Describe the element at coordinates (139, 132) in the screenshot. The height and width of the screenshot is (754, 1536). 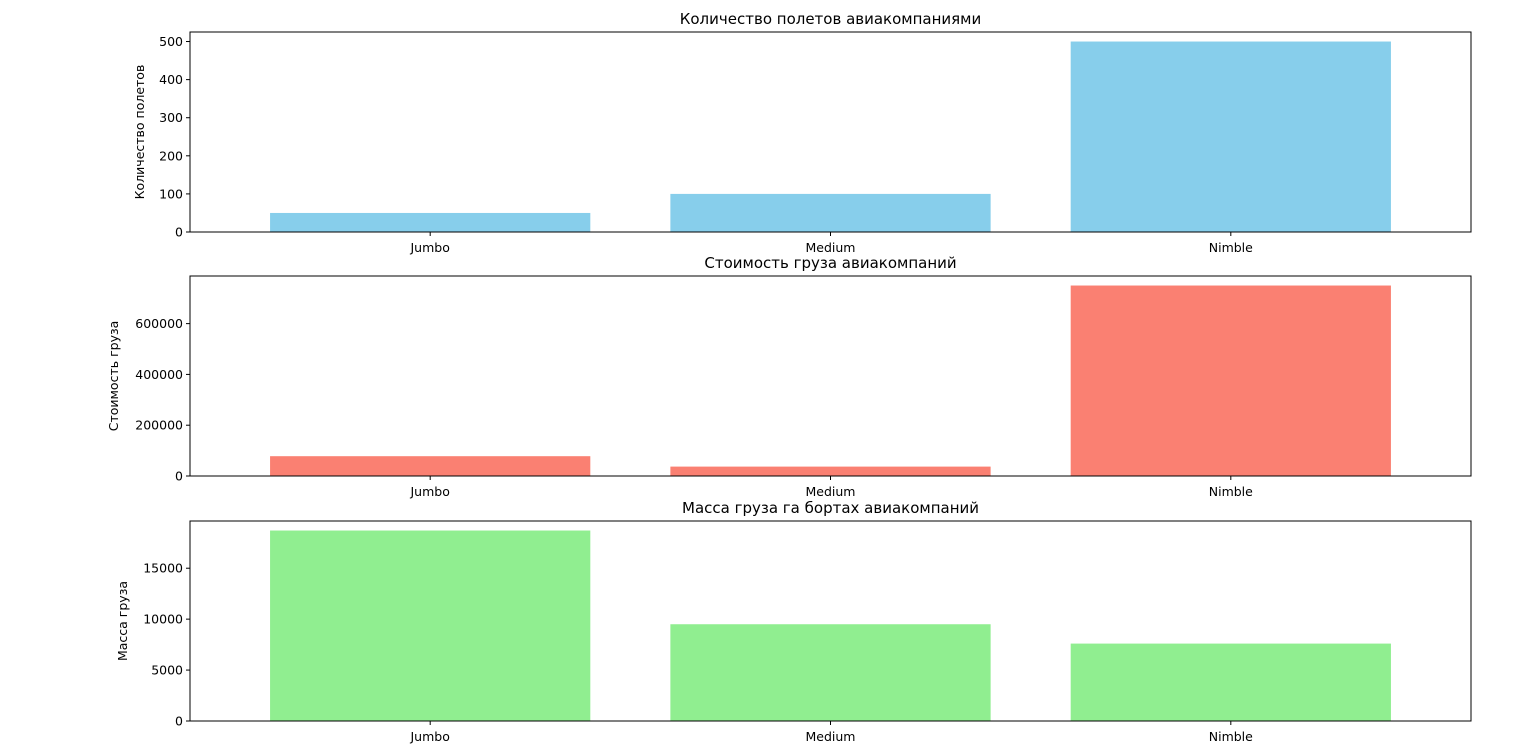
I see `y-axis-label: Количество полетов` at that location.